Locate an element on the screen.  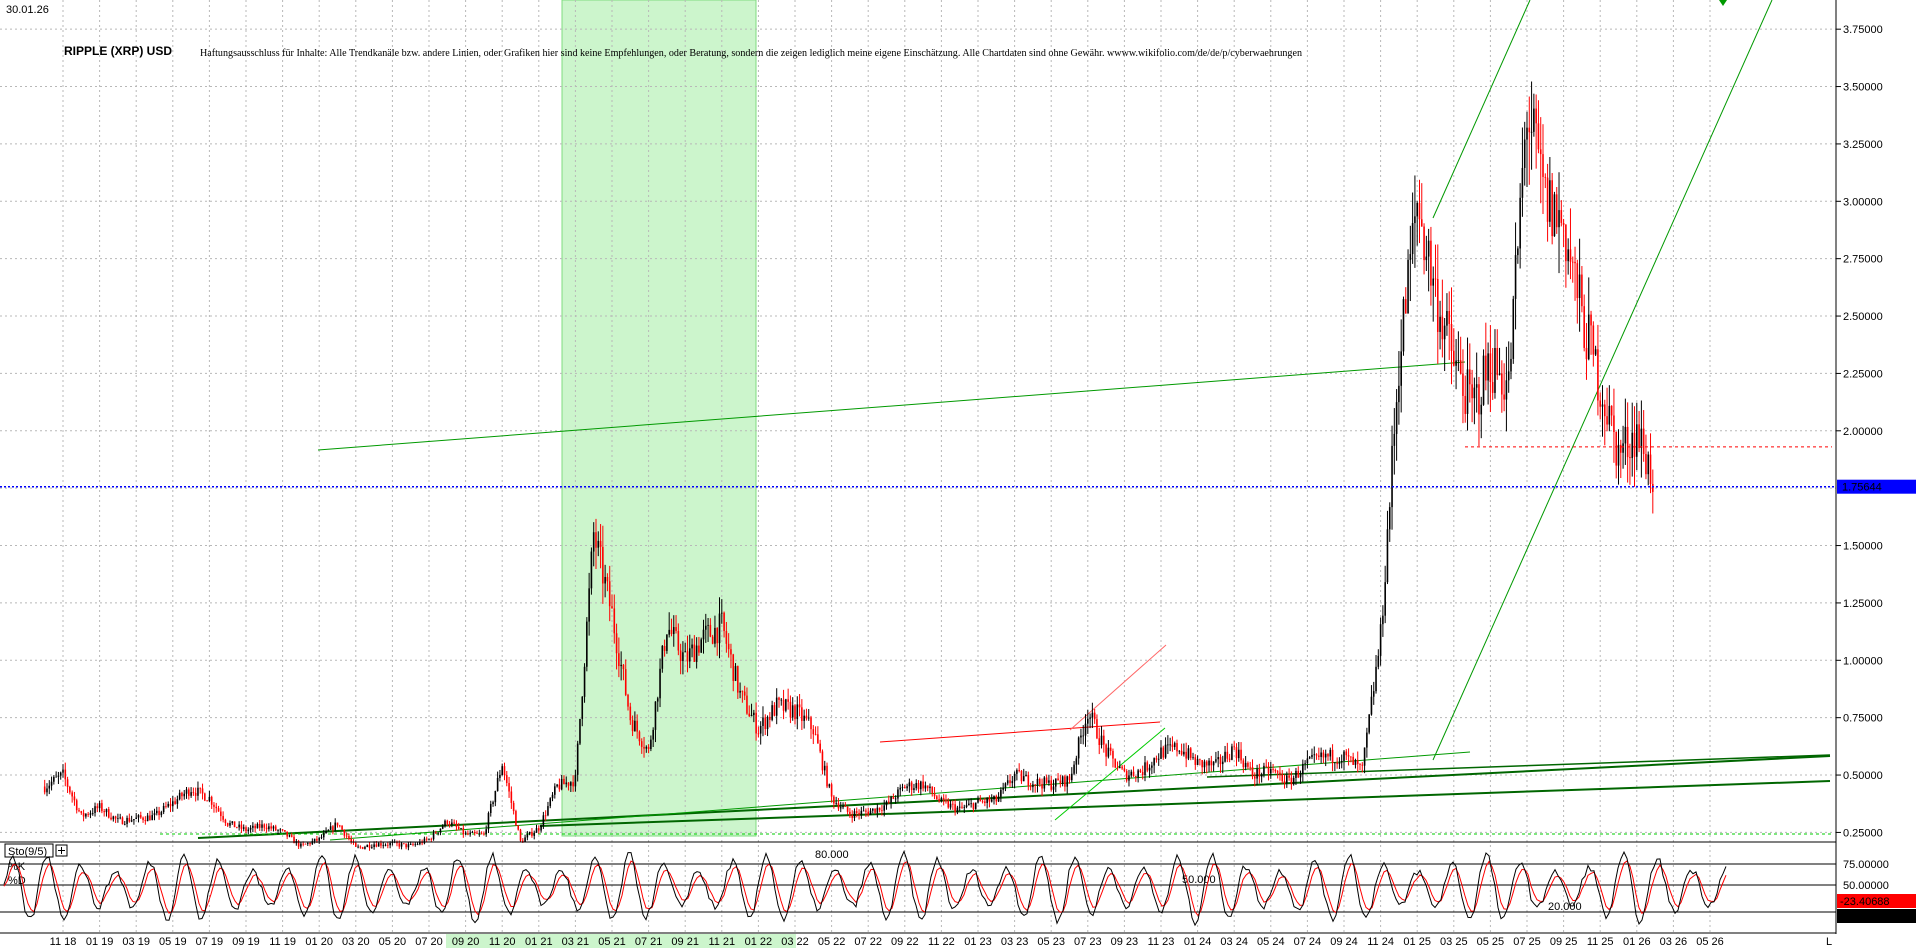
stochastic-expand-icon is located at coordinates (61, 850).